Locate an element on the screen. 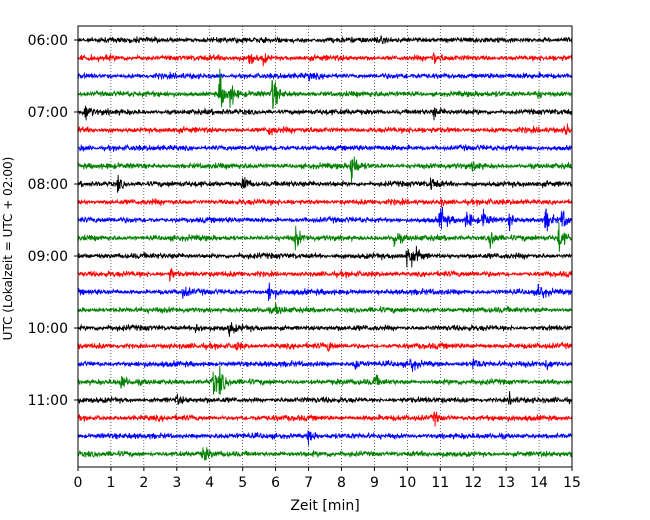 This screenshot has height=520, width=650. x-tick-label: 7 is located at coordinates (308, 483).